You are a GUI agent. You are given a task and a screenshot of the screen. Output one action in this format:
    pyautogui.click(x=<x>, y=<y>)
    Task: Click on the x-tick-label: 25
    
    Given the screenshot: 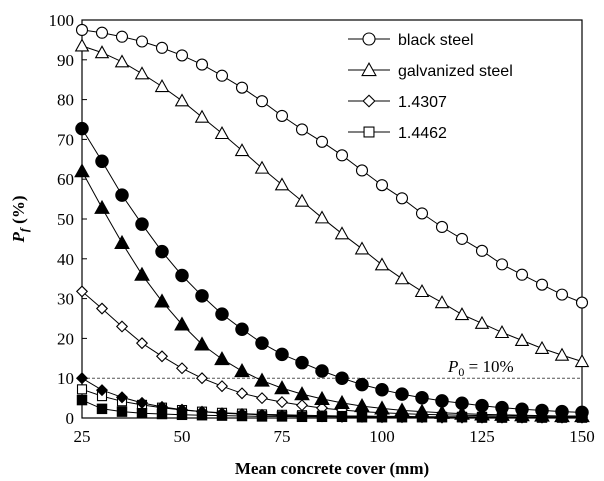 What is the action you would take?
    pyautogui.click(x=82, y=436)
    